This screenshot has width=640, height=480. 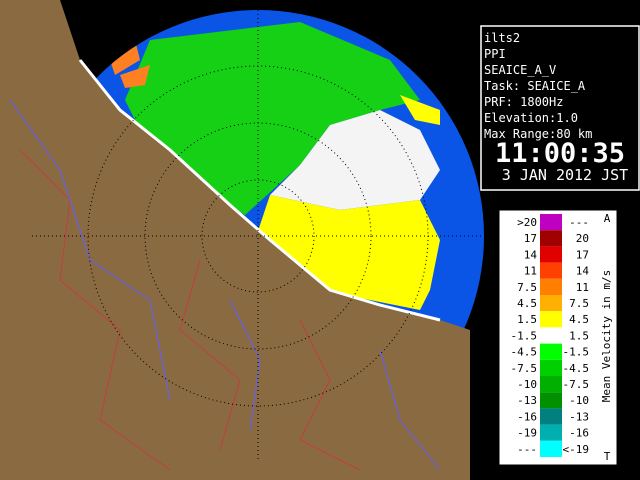 I want to click on legend-high: 1.5, so click(x=579, y=335).